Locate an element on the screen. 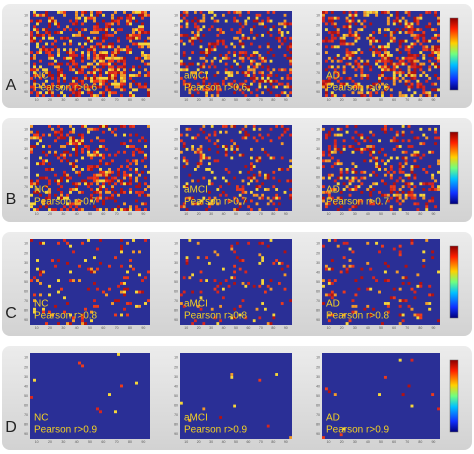  x-tick-label: 10 is located at coordinates (37, 100).